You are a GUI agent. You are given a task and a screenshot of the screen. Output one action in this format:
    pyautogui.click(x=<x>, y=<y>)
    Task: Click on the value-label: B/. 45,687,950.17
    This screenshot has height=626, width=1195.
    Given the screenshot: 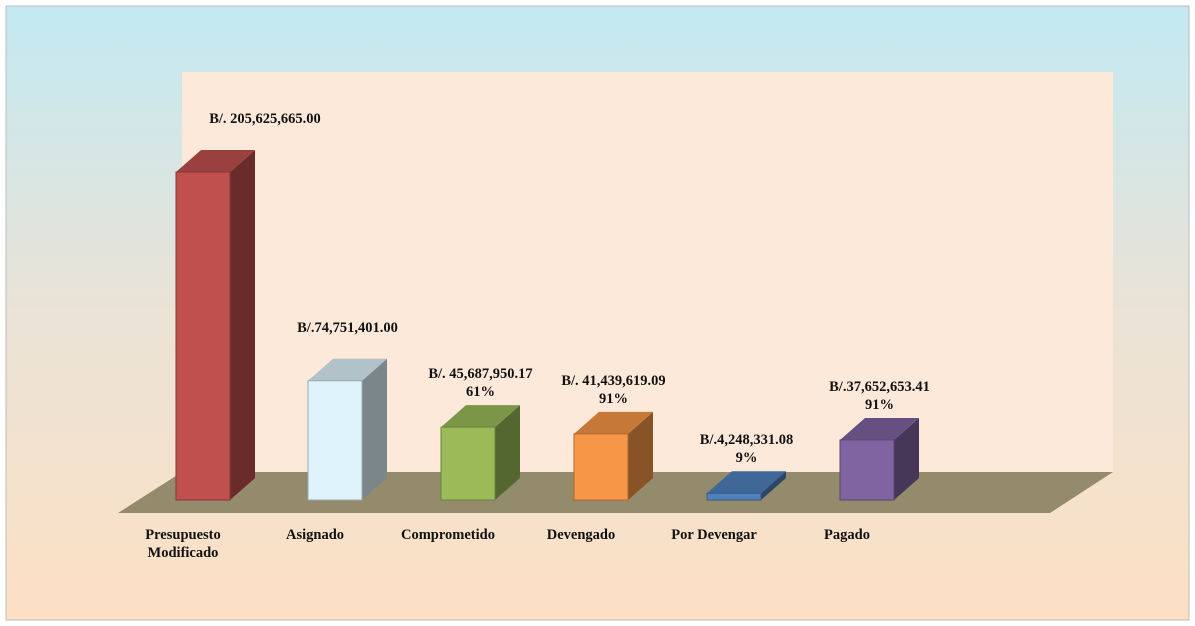 What is the action you would take?
    pyautogui.click(x=480, y=374)
    